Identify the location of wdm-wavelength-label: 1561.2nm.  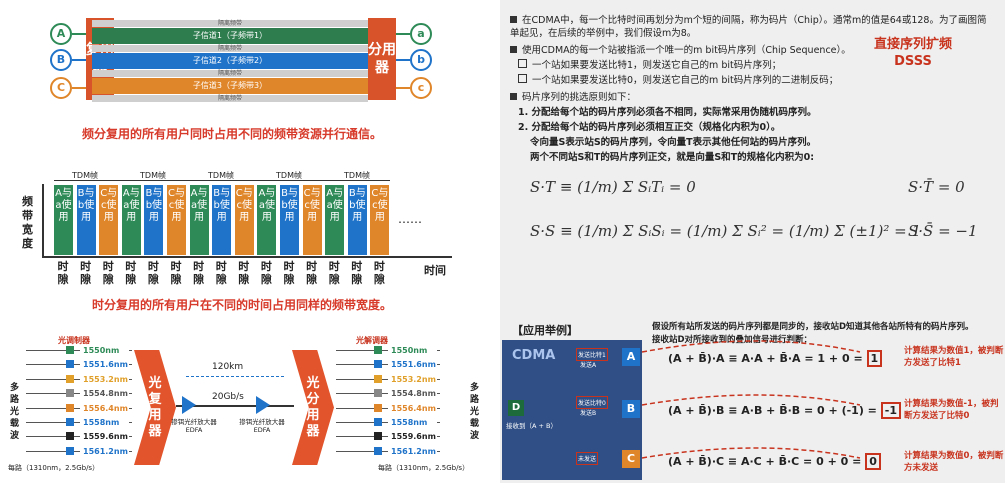
(104, 451).